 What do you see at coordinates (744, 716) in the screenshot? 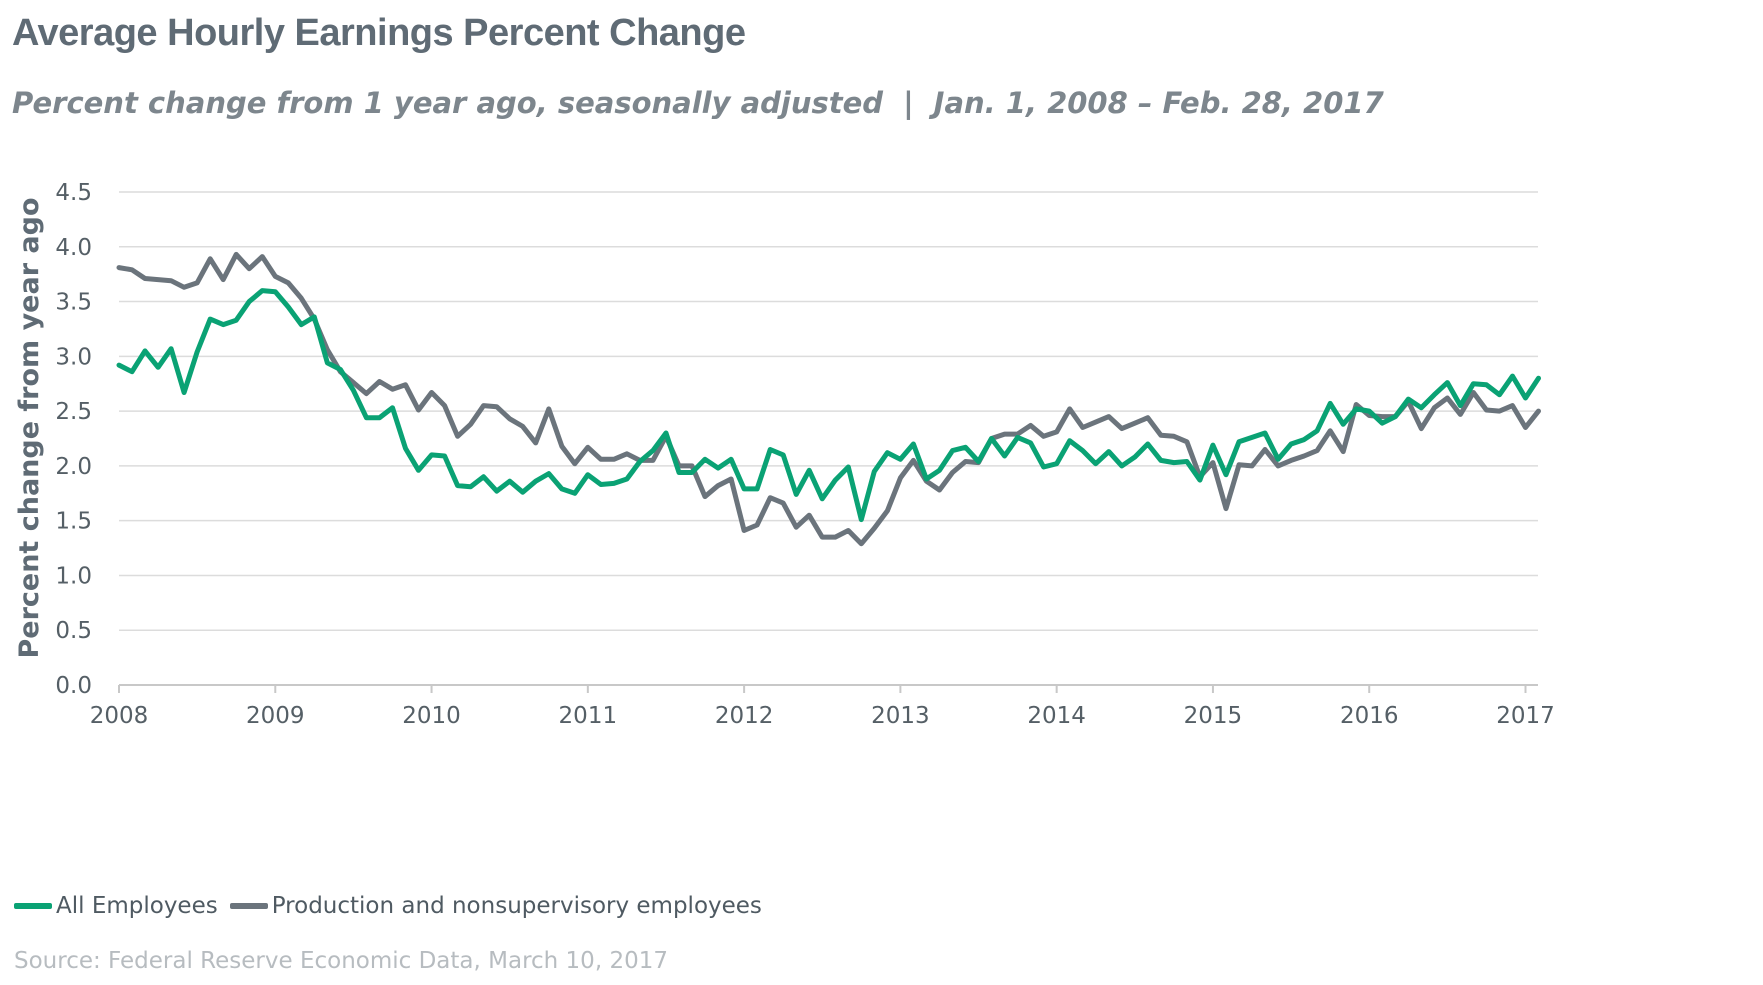
I see `x-tick-label: 2012` at bounding box center [744, 716].